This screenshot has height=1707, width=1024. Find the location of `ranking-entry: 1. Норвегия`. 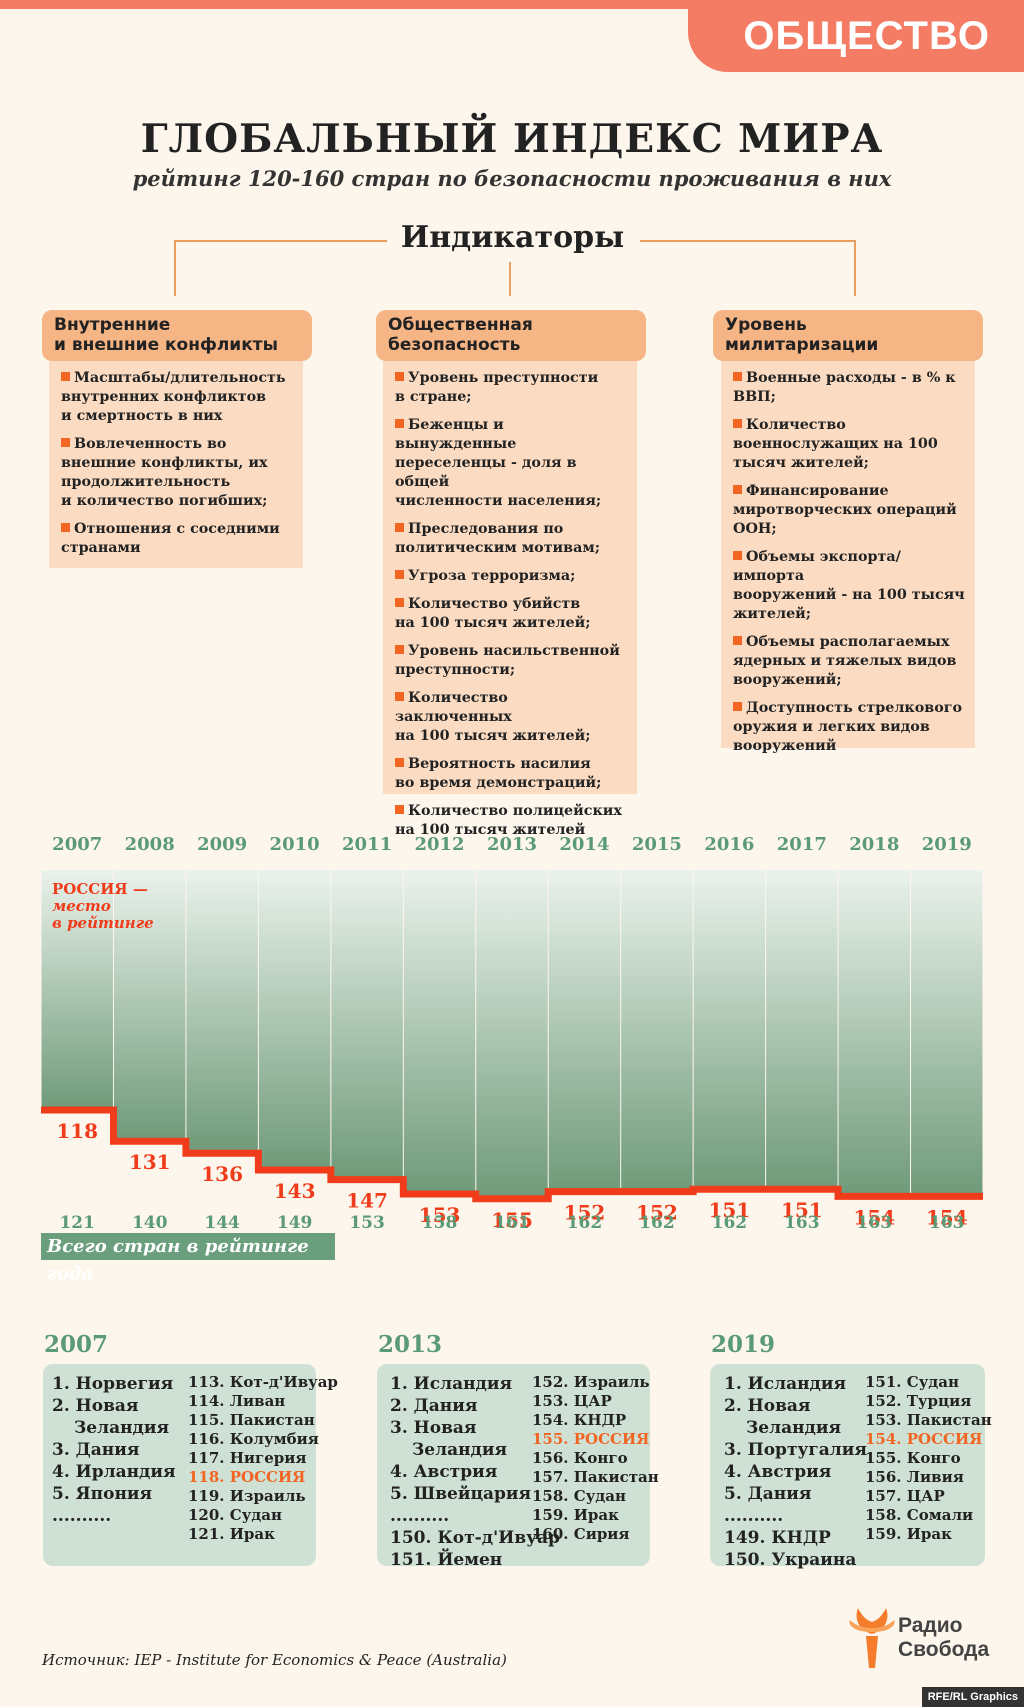

ranking-entry: 1. Норвегия is located at coordinates (113, 1384).